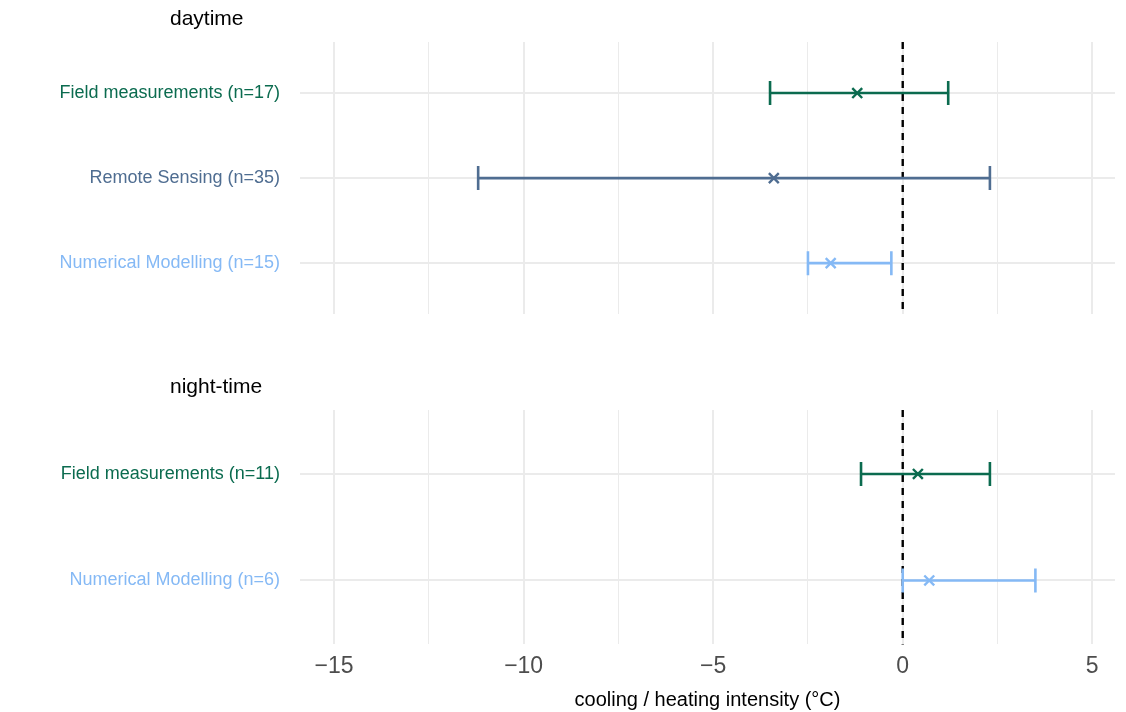  Describe the element at coordinates (207, 18) in the screenshot. I see `chart-title: daytime` at that location.